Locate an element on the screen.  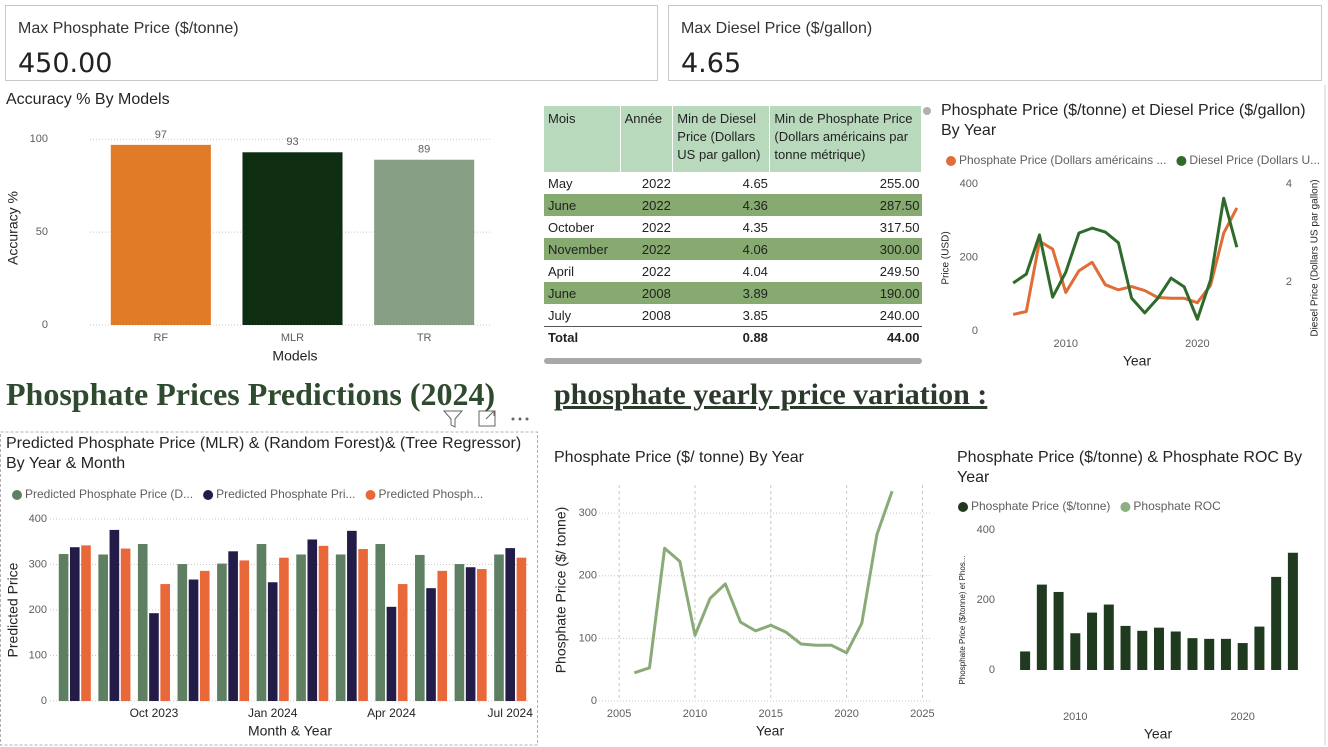
table-cell: 2008 is located at coordinates (656, 315).